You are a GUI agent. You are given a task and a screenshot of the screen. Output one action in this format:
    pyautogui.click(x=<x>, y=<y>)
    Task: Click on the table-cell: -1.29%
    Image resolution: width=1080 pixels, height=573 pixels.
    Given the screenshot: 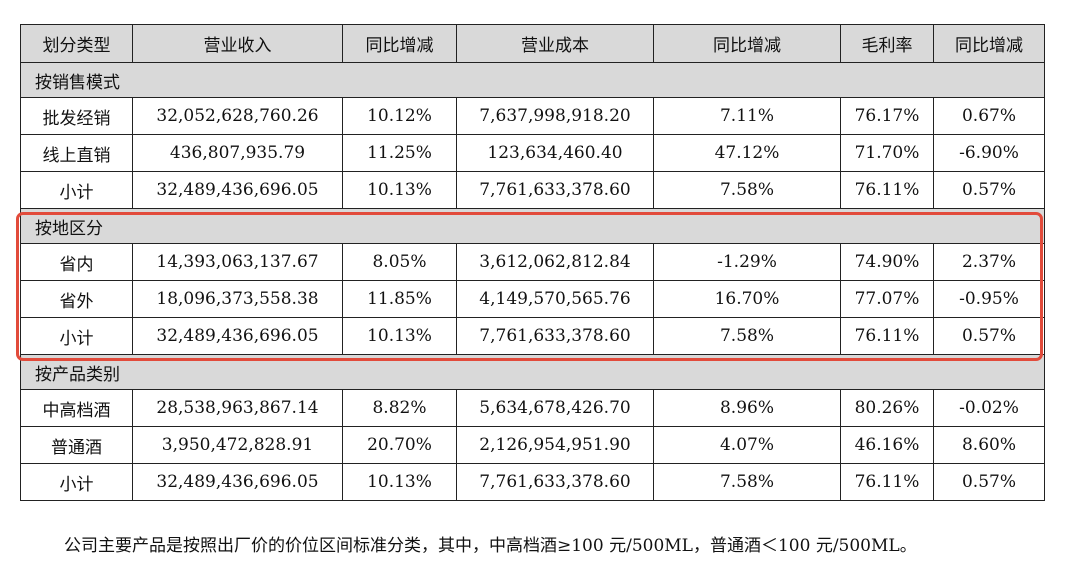 What is the action you would take?
    pyautogui.click(x=747, y=262)
    